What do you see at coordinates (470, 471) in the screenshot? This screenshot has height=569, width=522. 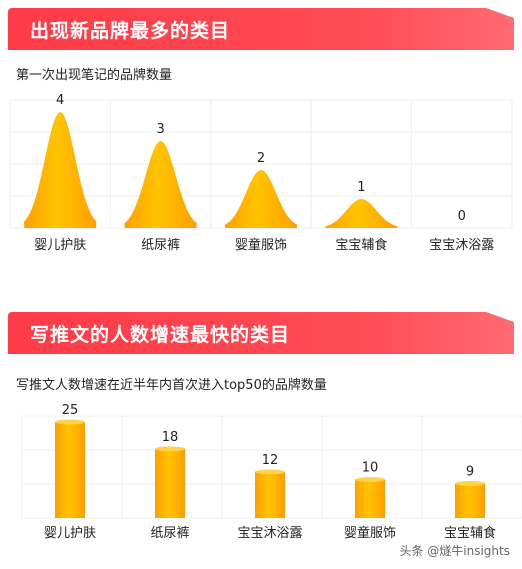 I see `data-label: 9` at bounding box center [470, 471].